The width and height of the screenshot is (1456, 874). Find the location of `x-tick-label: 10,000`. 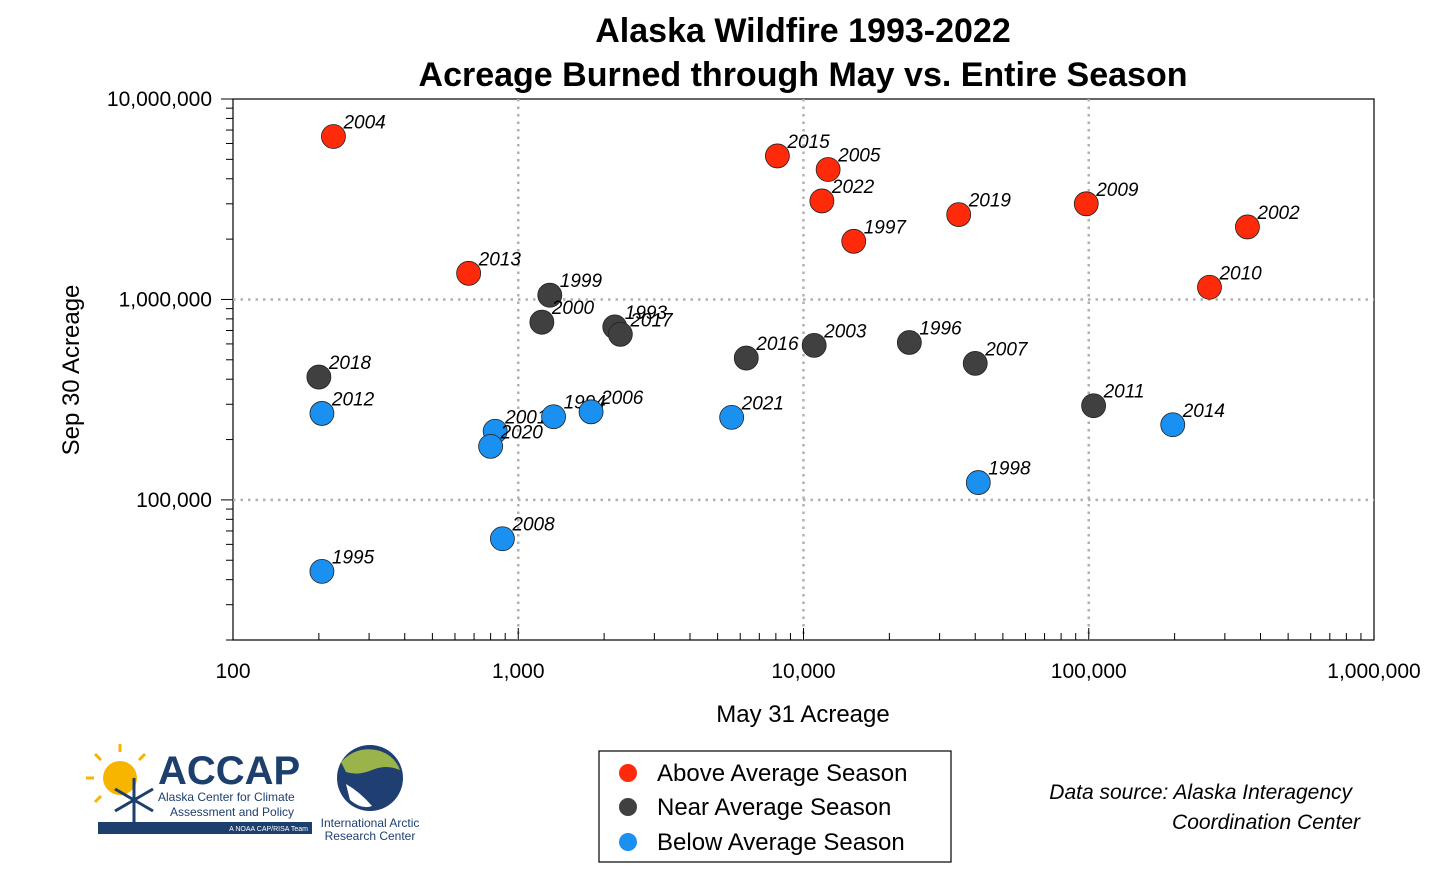

x-tick-label: 10,000 is located at coordinates (803, 671).